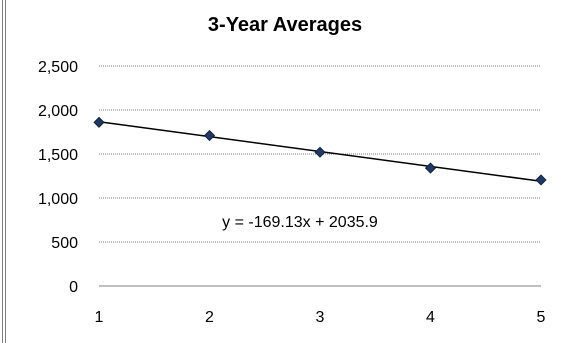 Image resolution: width=564 pixels, height=343 pixels. Describe the element at coordinates (285, 25) in the screenshot. I see `chart-title: 3-Year Averages` at that location.